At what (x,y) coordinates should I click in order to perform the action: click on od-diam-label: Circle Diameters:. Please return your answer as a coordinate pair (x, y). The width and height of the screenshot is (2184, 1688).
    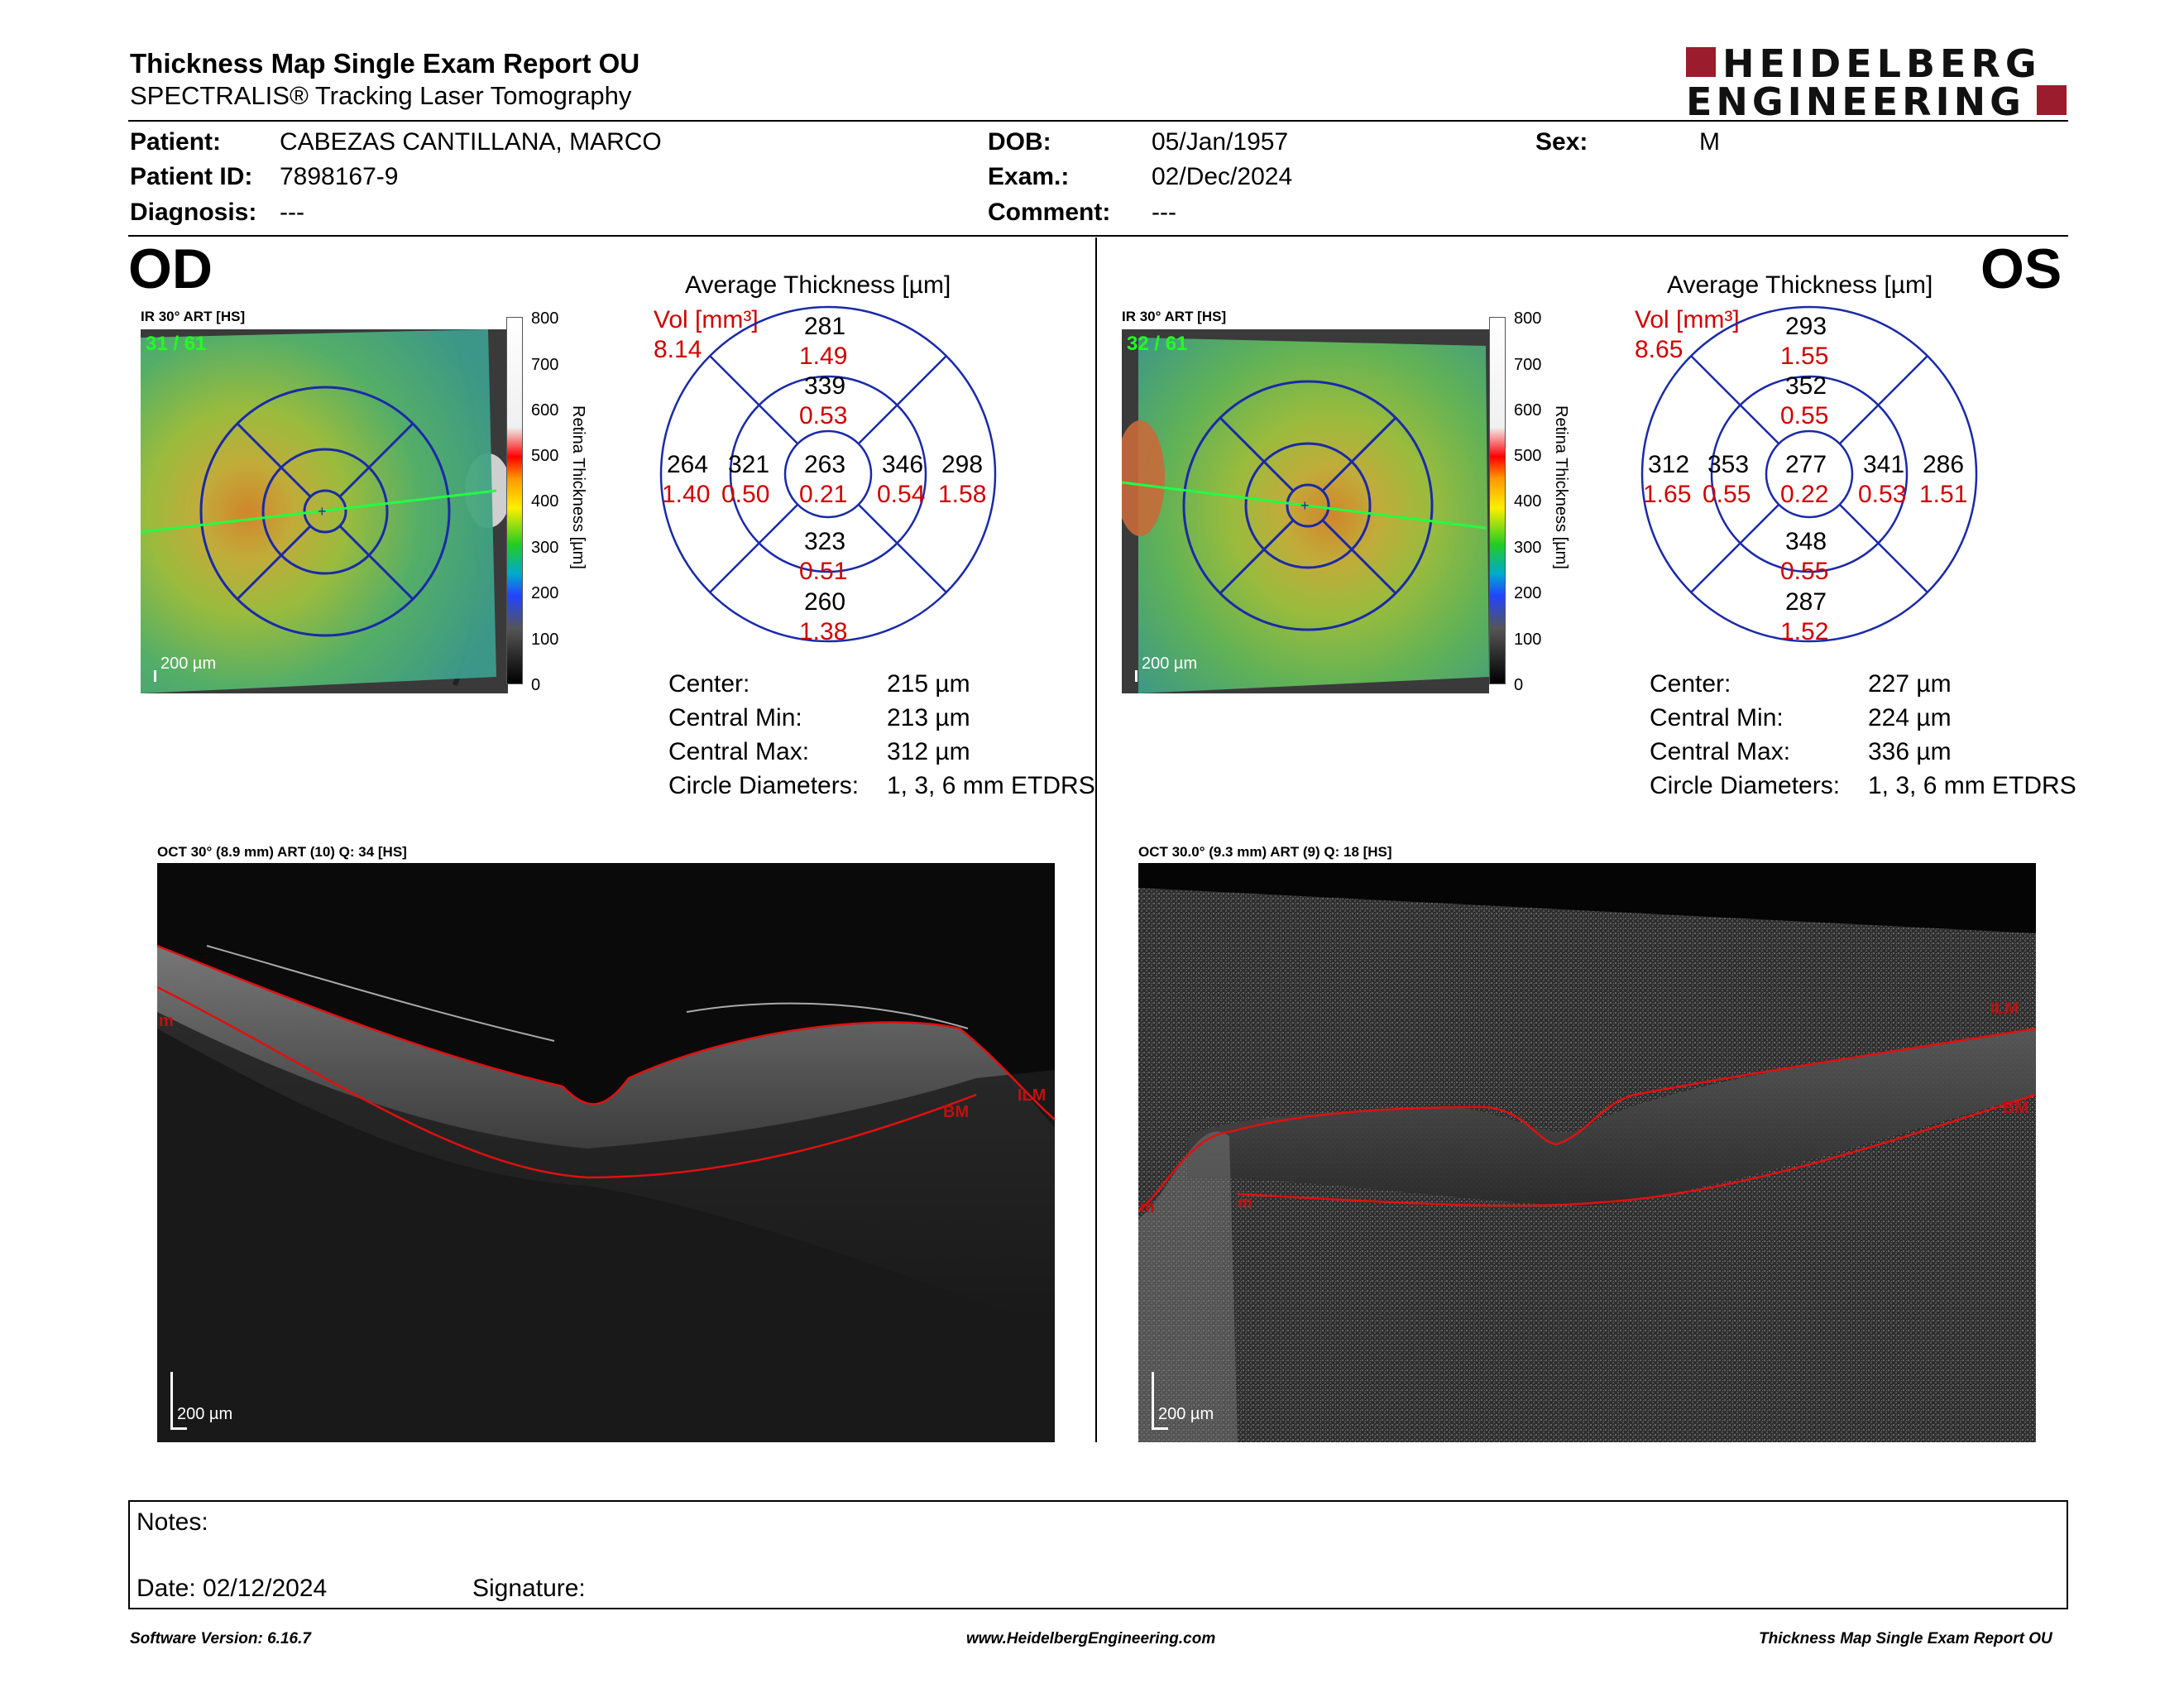
    Looking at the image, I should click on (764, 785).